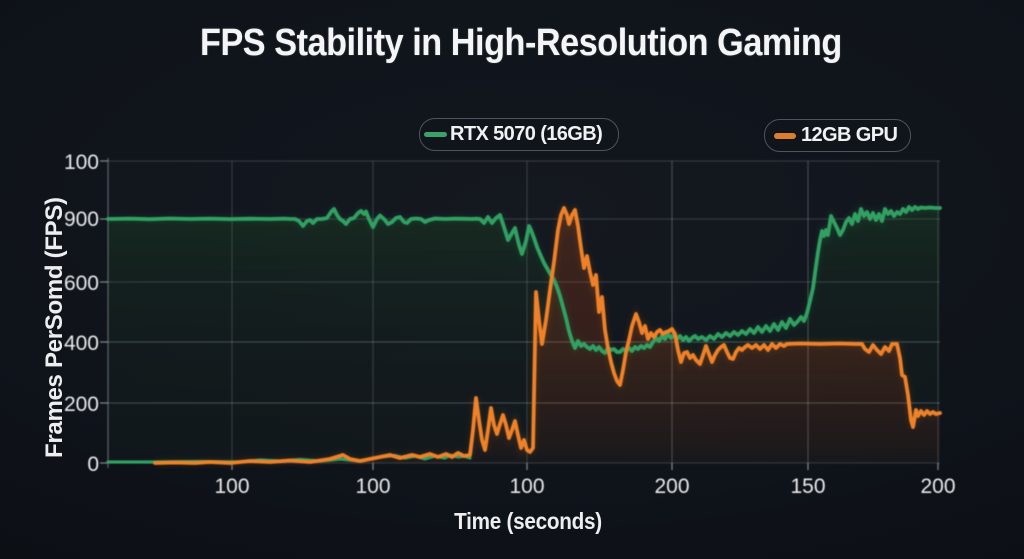 Image resolution: width=1024 pixels, height=559 pixels. Describe the element at coordinates (81, 343) in the screenshot. I see `svg-text: 400` at that location.